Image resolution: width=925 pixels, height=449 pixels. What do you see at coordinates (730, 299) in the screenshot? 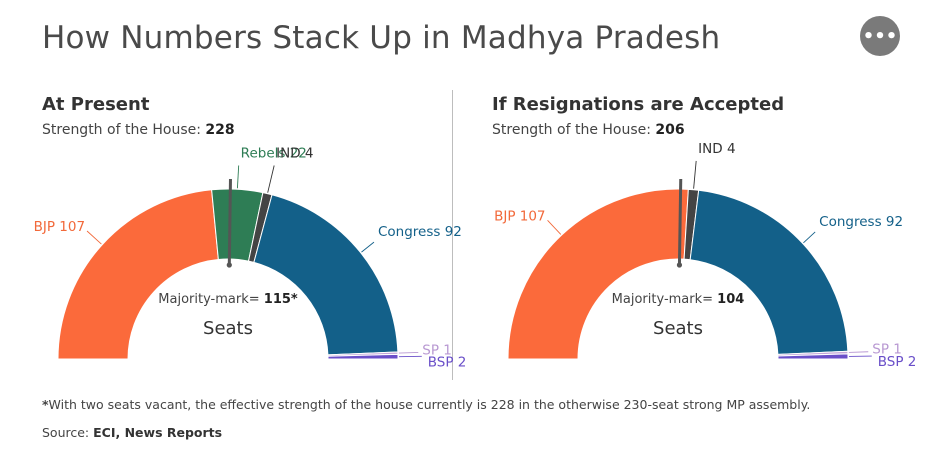
I see `majority-mark-value: 104` at bounding box center [730, 299].